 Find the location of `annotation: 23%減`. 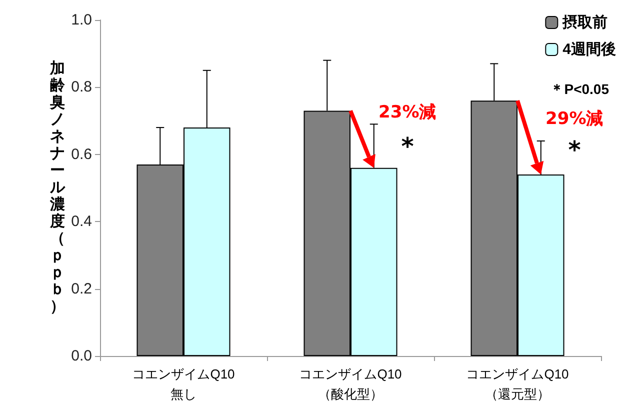

annotation: 23%減 is located at coordinates (407, 112).